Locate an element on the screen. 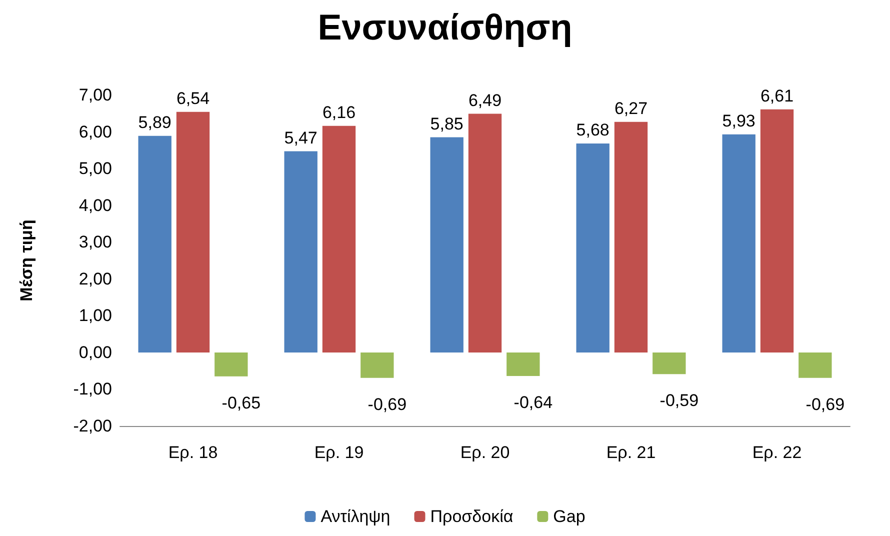  legend-label: Gap is located at coordinates (569, 516).